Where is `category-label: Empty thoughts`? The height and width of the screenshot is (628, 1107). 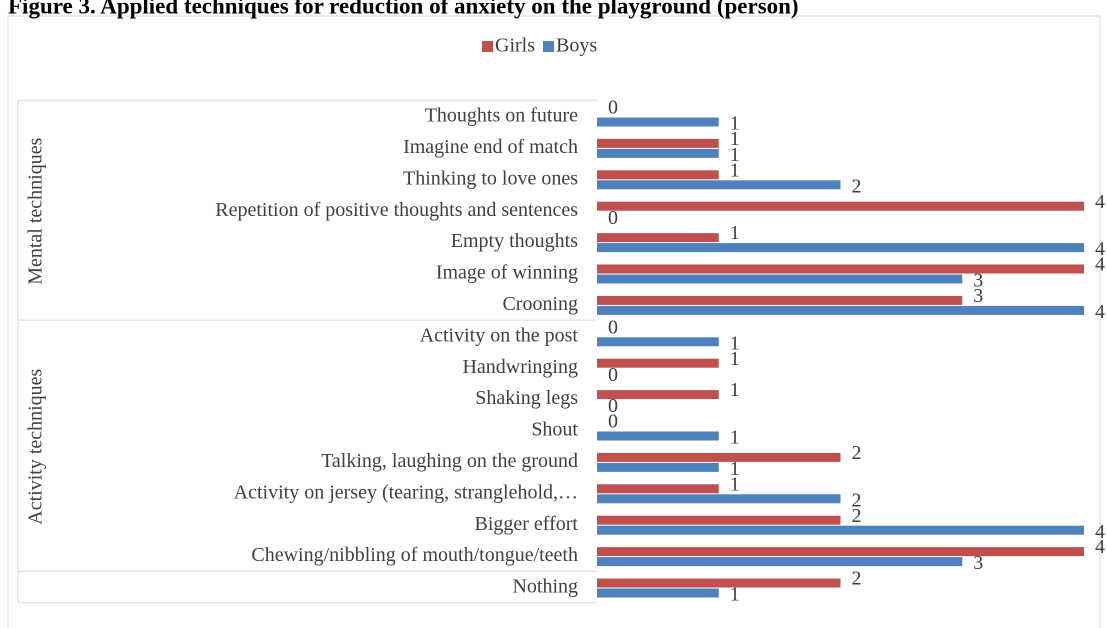 category-label: Empty thoughts is located at coordinates (514, 241).